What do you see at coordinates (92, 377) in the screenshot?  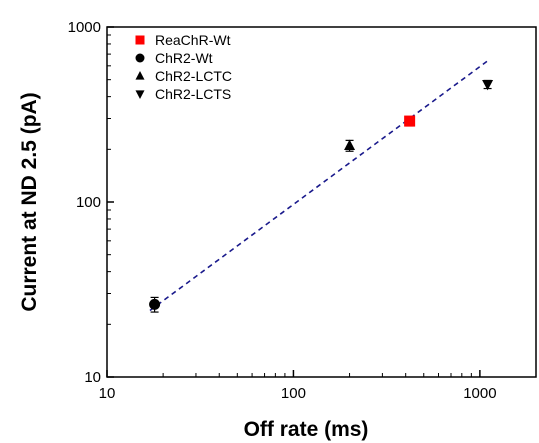 I see `y-tick-label: 10` at bounding box center [92, 377].